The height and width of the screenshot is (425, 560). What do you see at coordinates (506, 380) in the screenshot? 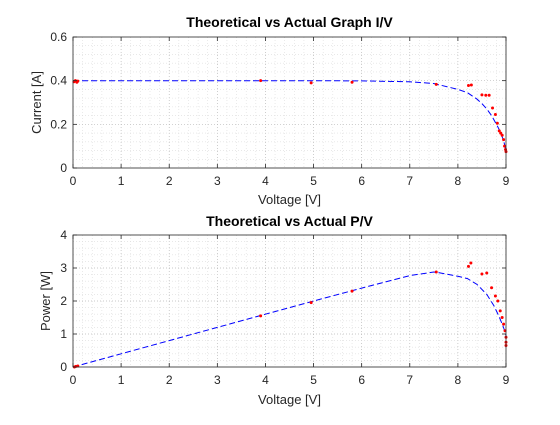
I see `pv-x-tick-label: 9` at bounding box center [506, 380].